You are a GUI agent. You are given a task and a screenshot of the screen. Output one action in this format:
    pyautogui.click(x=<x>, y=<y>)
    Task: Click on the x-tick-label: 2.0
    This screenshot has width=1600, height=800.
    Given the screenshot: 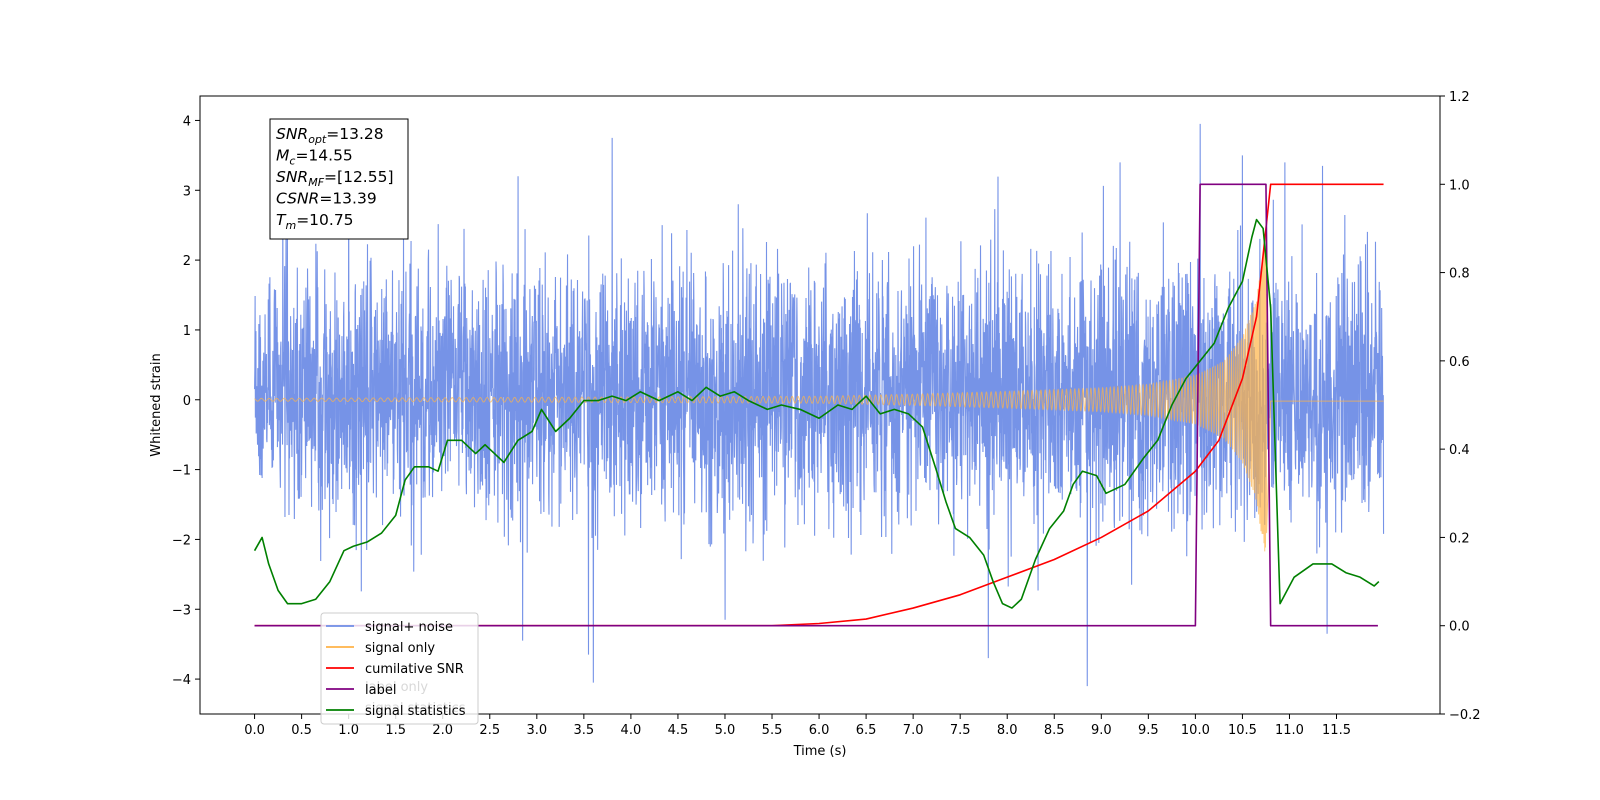 What is the action you would take?
    pyautogui.click(x=442, y=730)
    